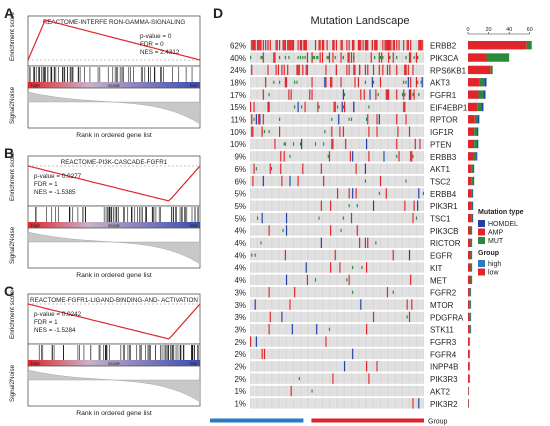 This screenshot has height=426, width=550. Describe the element at coordinates (114, 386) in the screenshot. I see `signal-area` at that location.